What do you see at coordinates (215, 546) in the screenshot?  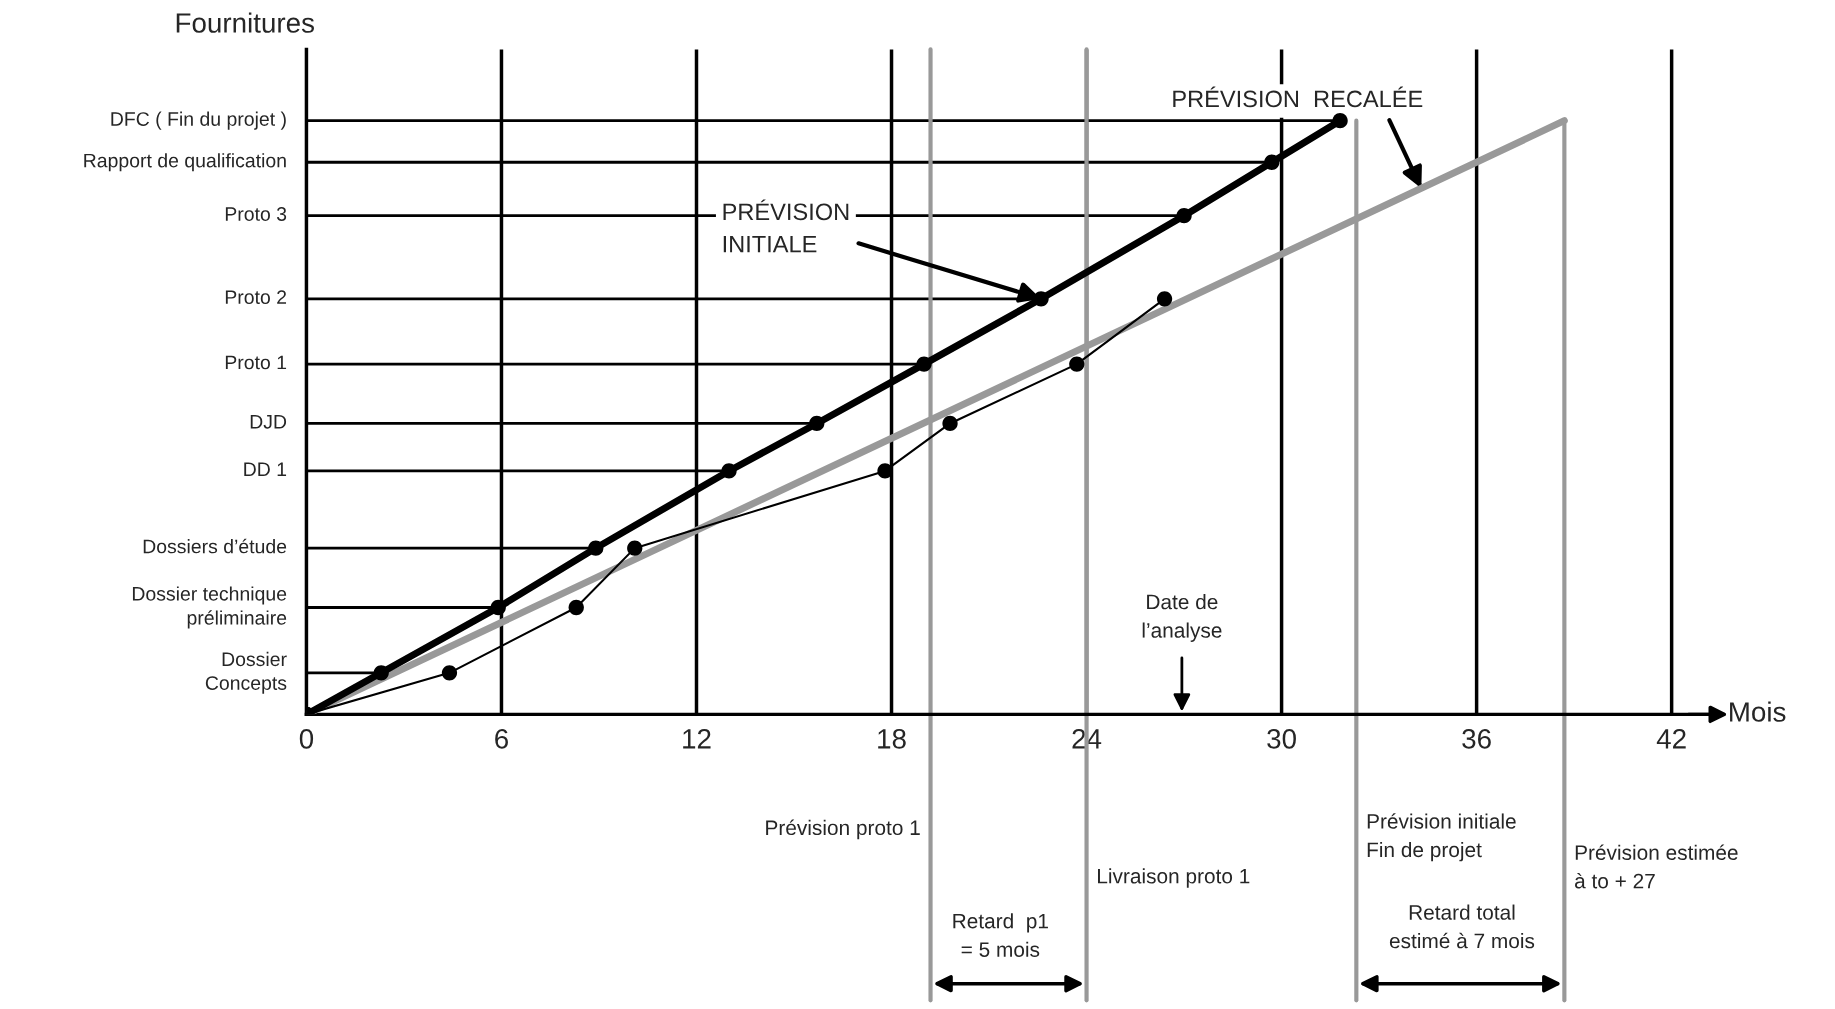 I see `ref-line-label: Dossiers d’étude` at bounding box center [215, 546].